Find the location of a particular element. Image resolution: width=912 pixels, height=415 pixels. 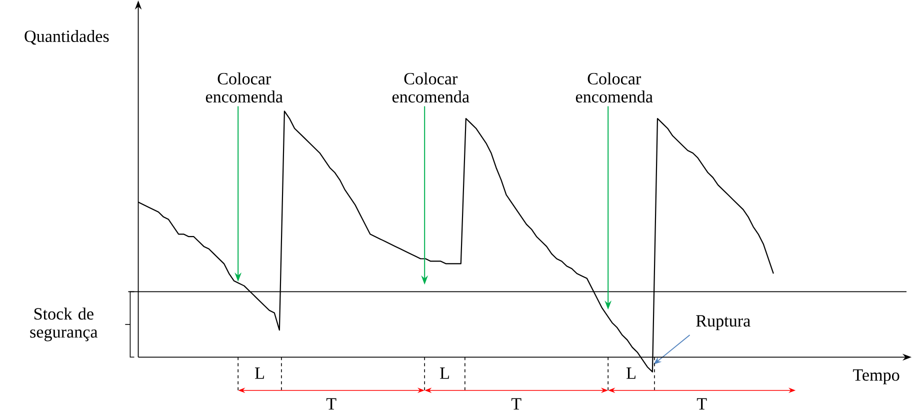

y-axis-title: Quantidades is located at coordinates (66, 37).